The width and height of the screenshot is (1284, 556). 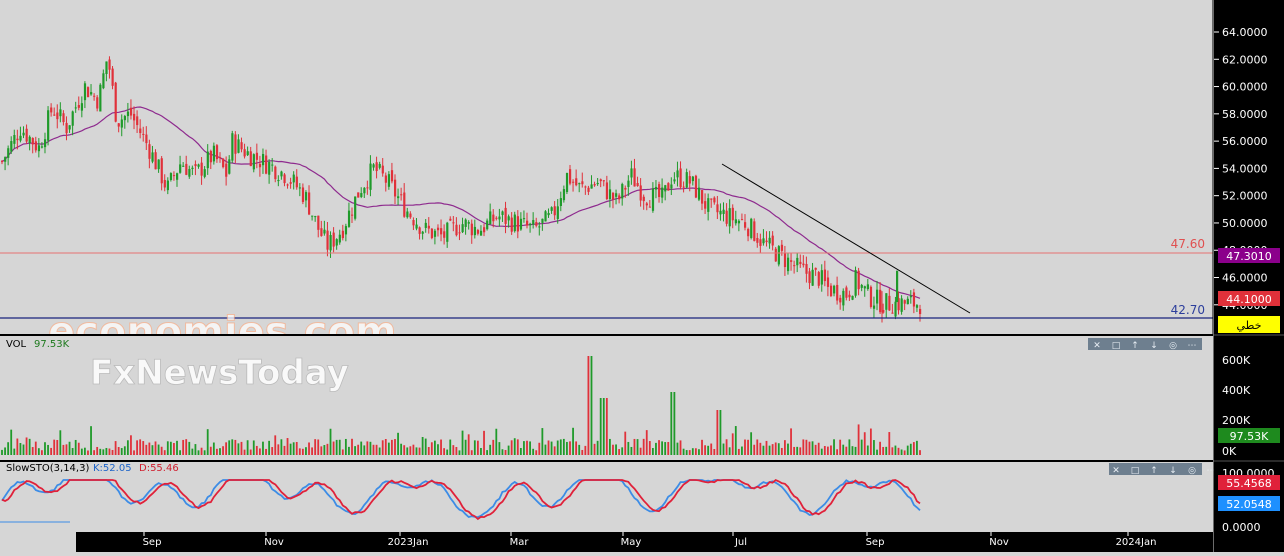 What do you see at coordinates (461, 499) in the screenshot?
I see `stochastic-k-line` at bounding box center [461, 499].